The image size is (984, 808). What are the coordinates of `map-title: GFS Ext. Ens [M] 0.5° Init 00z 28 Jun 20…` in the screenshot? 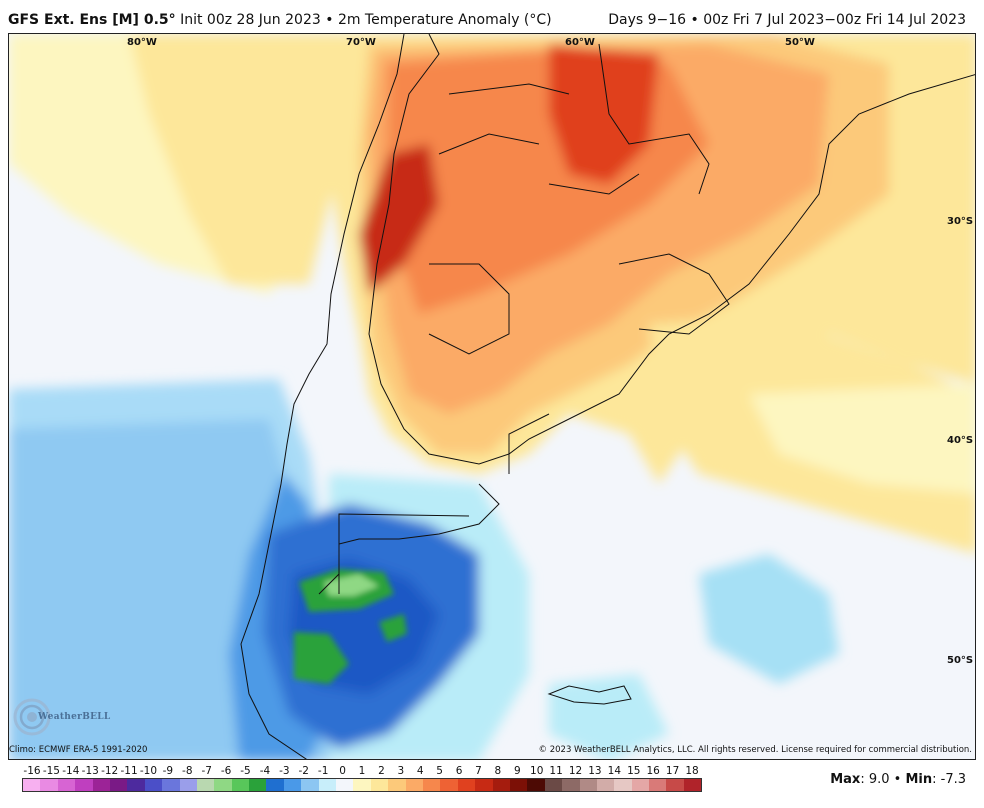 It's located at (280, 20).